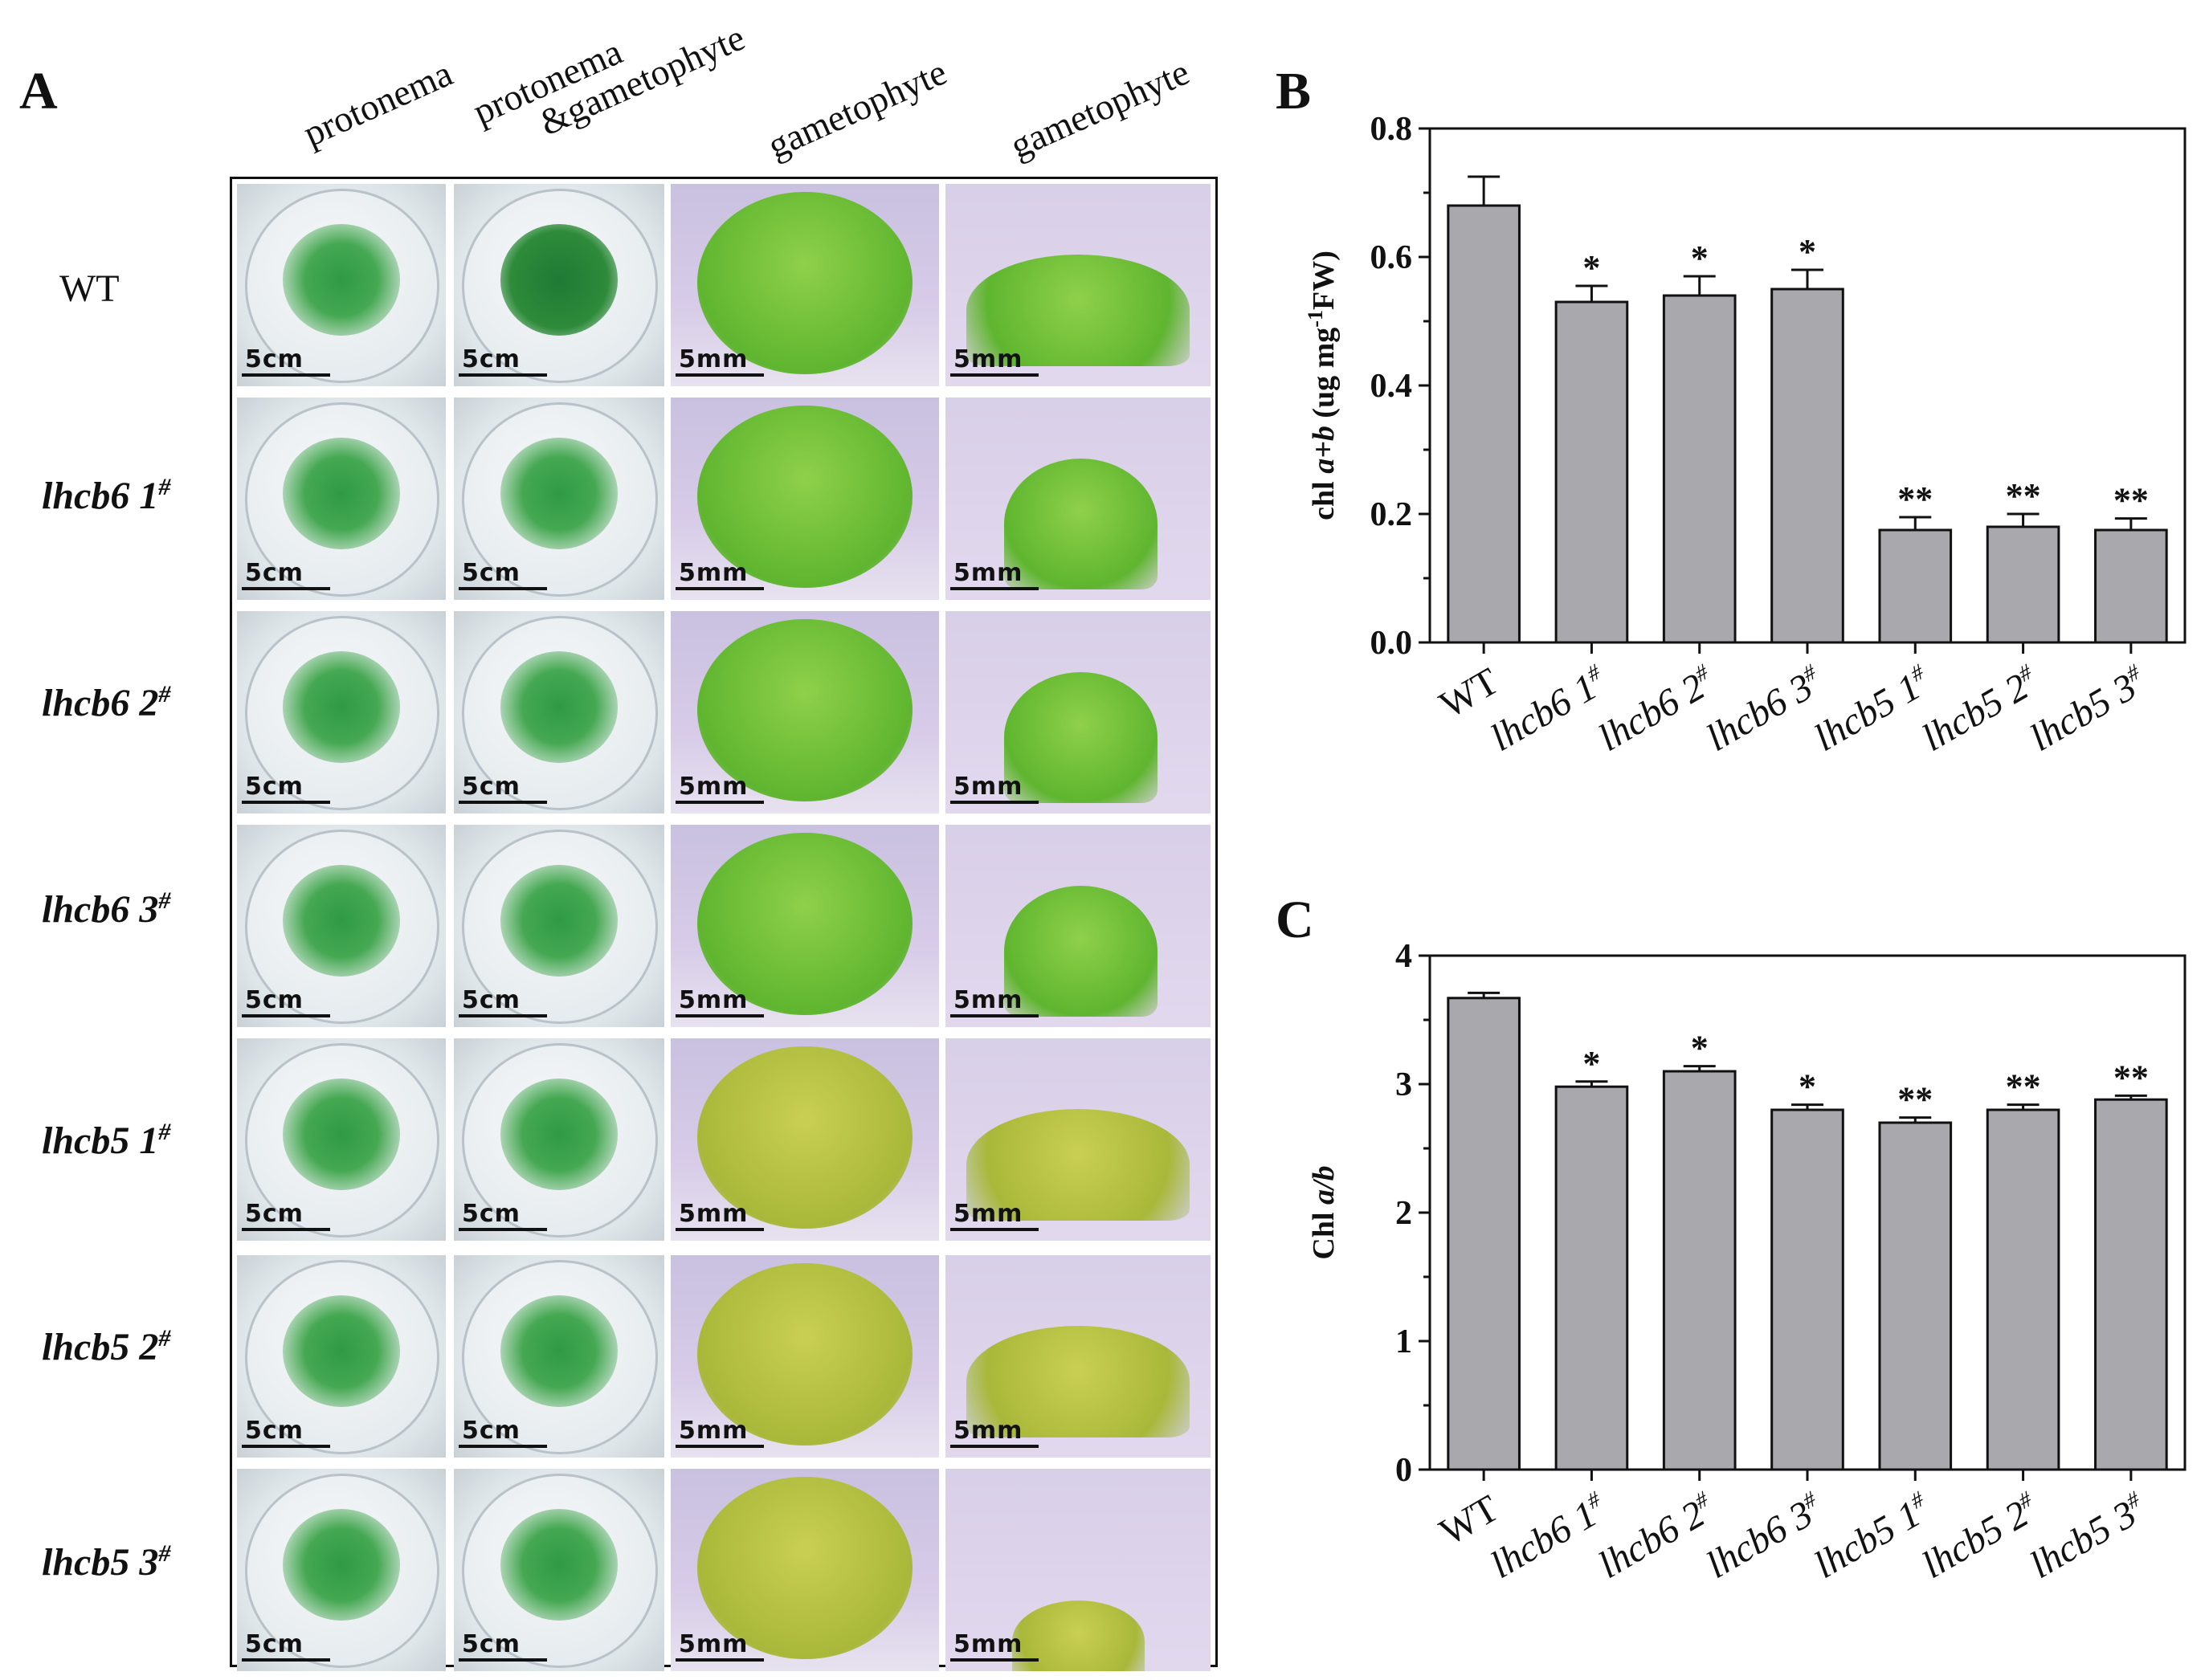  What do you see at coordinates (1391, 129) in the screenshot?
I see `y-tick-label: 0.8` at bounding box center [1391, 129].